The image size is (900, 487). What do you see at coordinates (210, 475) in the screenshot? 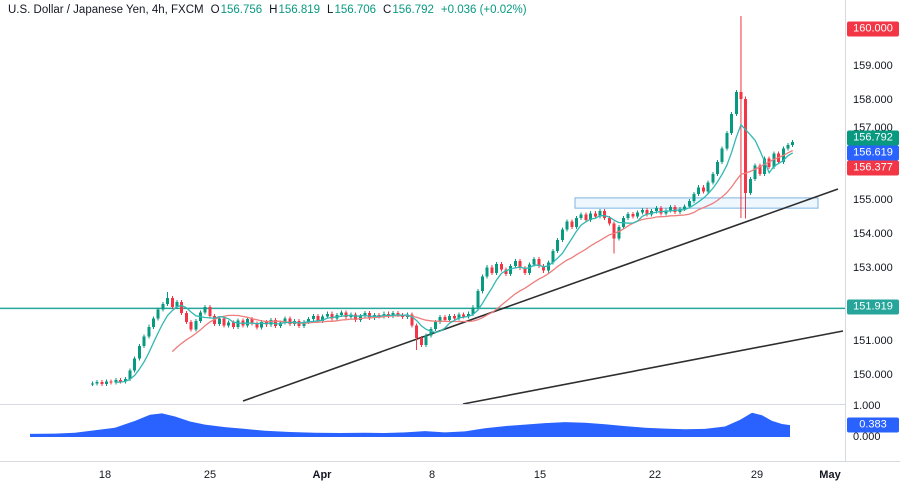
I see `time-axis-label: 25` at bounding box center [210, 475].